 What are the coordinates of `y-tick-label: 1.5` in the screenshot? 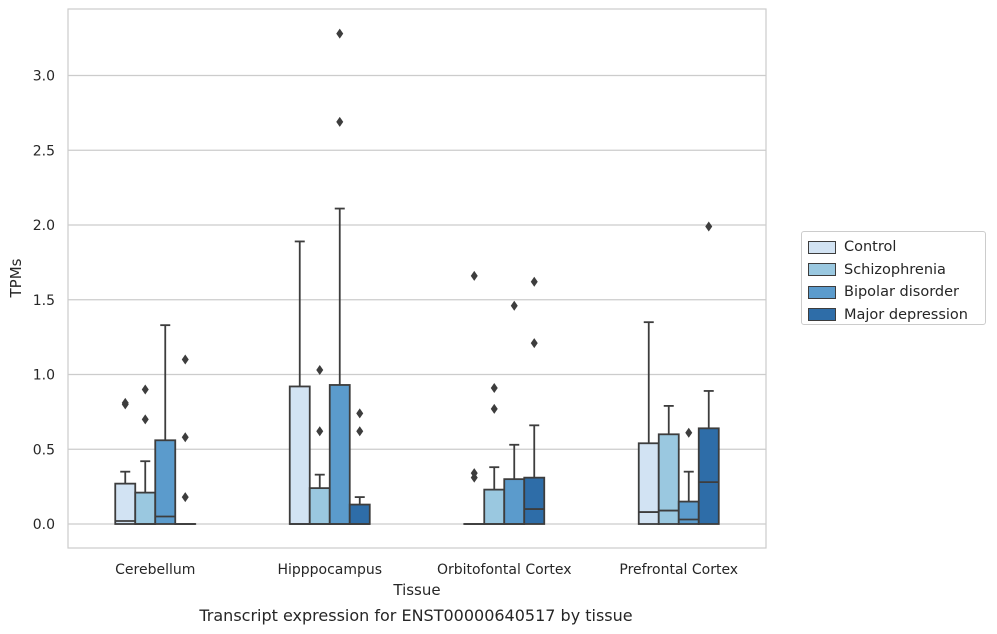 It's located at (44, 301).